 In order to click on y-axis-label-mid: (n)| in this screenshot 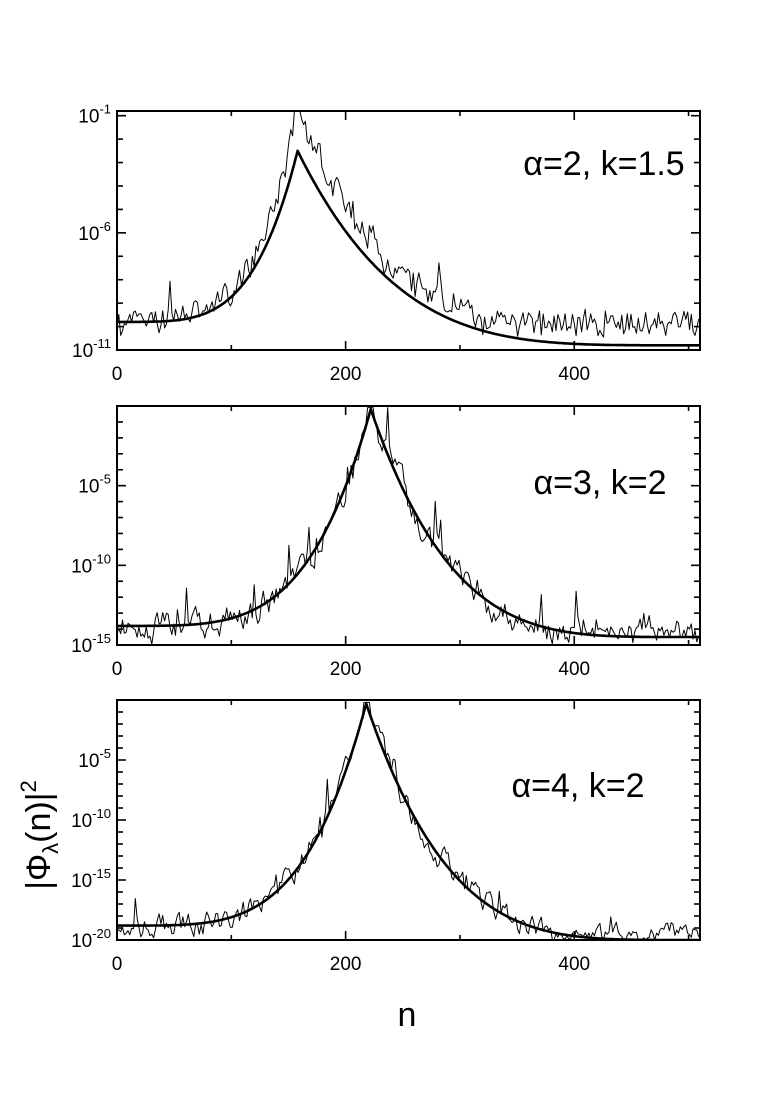, I will do `click(39, 817)`.